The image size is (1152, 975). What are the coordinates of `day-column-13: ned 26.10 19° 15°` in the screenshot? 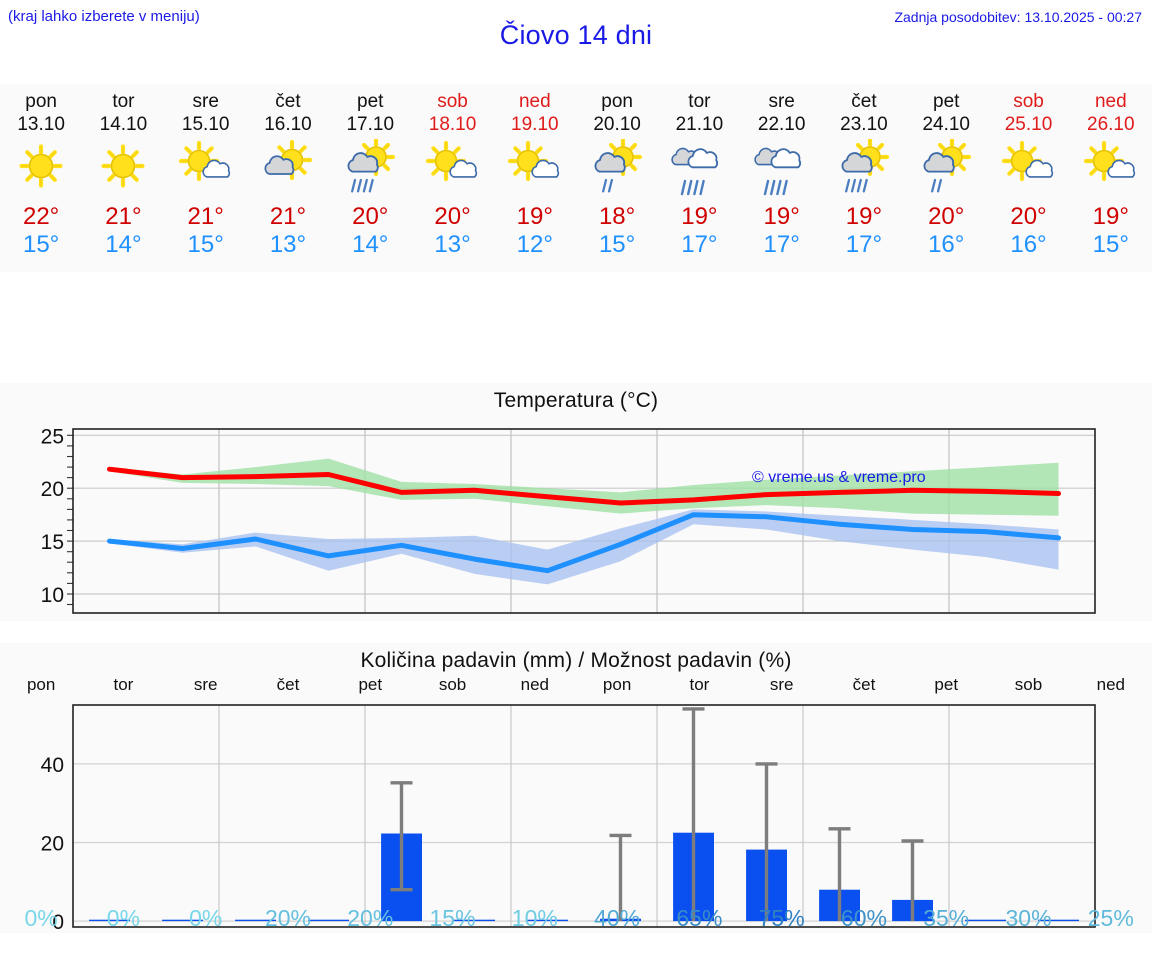 It's located at (1111, 178).